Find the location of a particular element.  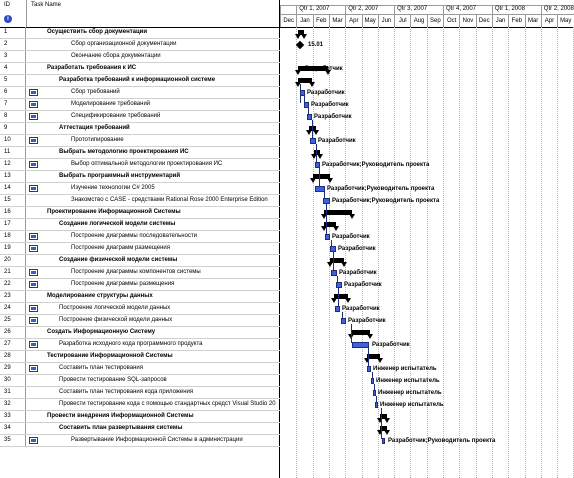

sheet-divider is located at coordinates (279, 252).